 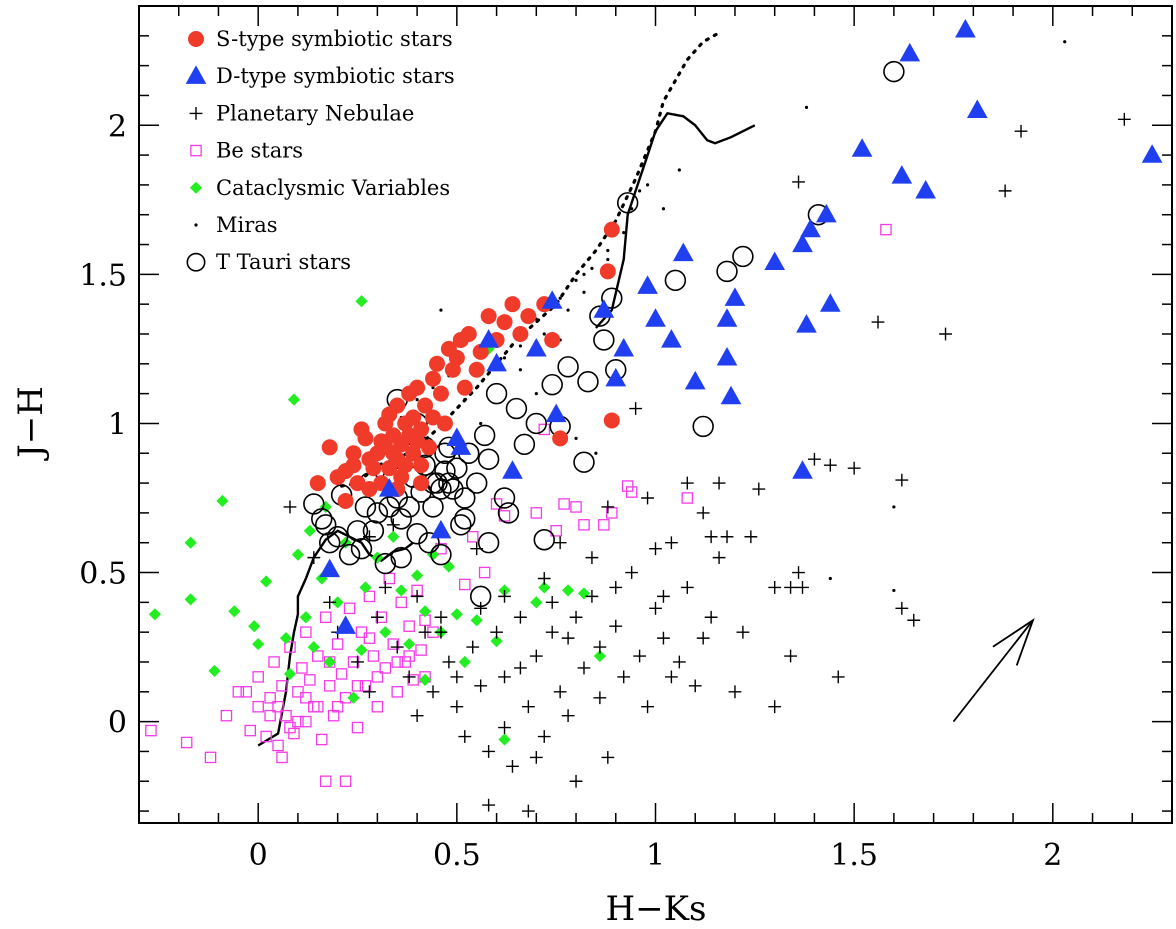 What do you see at coordinates (259, 151) in the screenshot?
I see `legend-label-be-stars: Be stars` at bounding box center [259, 151].